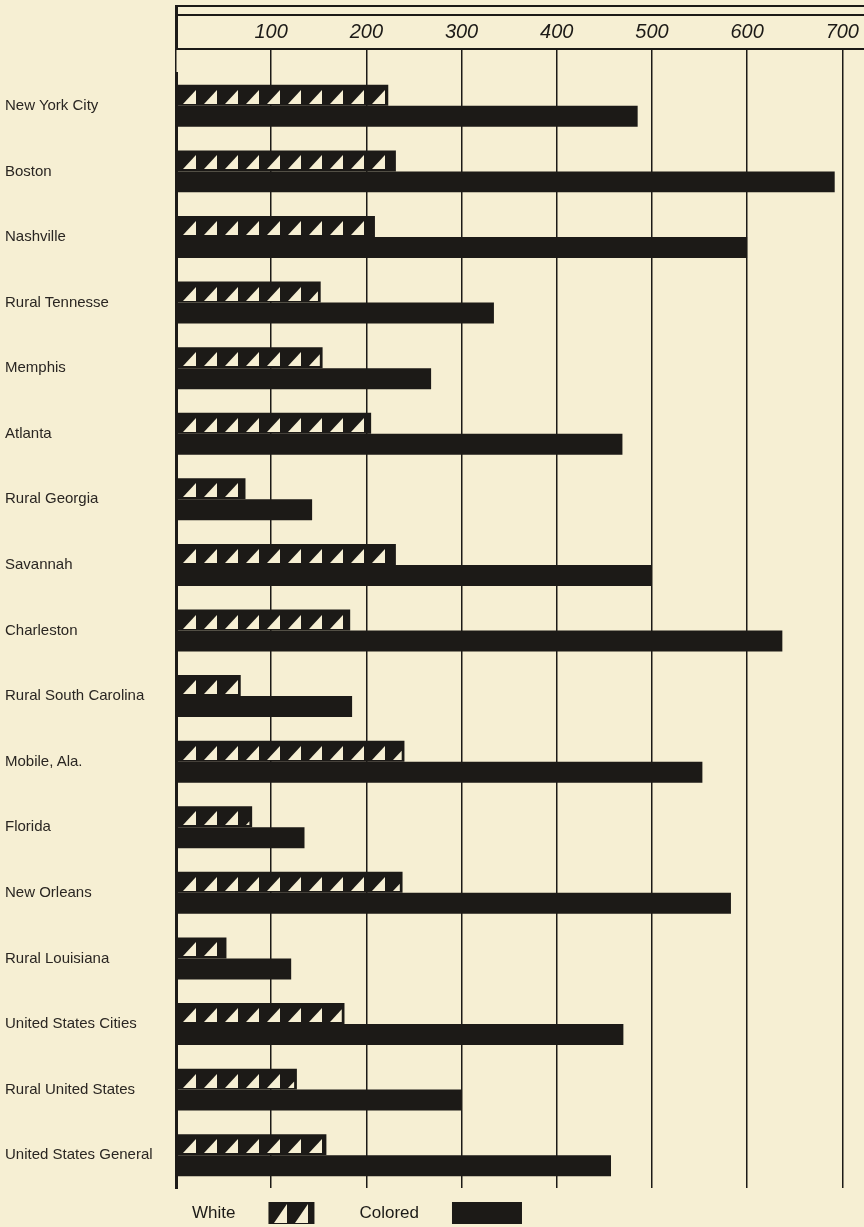 The width and height of the screenshot is (864, 1227). What do you see at coordinates (41, 629) in the screenshot?
I see `y-tick-label: Charleston` at bounding box center [41, 629].